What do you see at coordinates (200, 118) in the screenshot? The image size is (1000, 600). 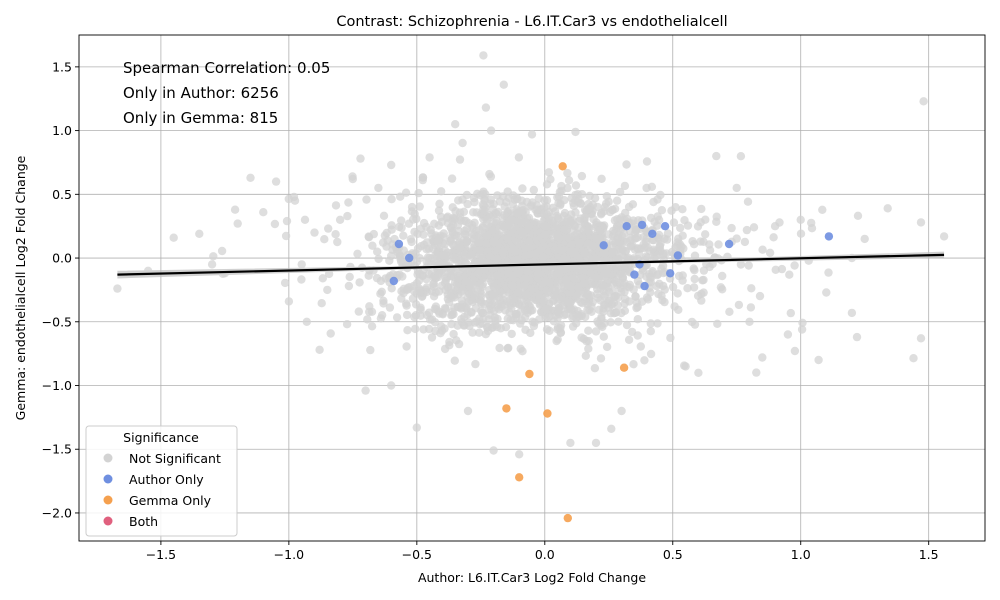 I see `annotation-only-gemma: Only in Gemma: 815` at bounding box center [200, 118].